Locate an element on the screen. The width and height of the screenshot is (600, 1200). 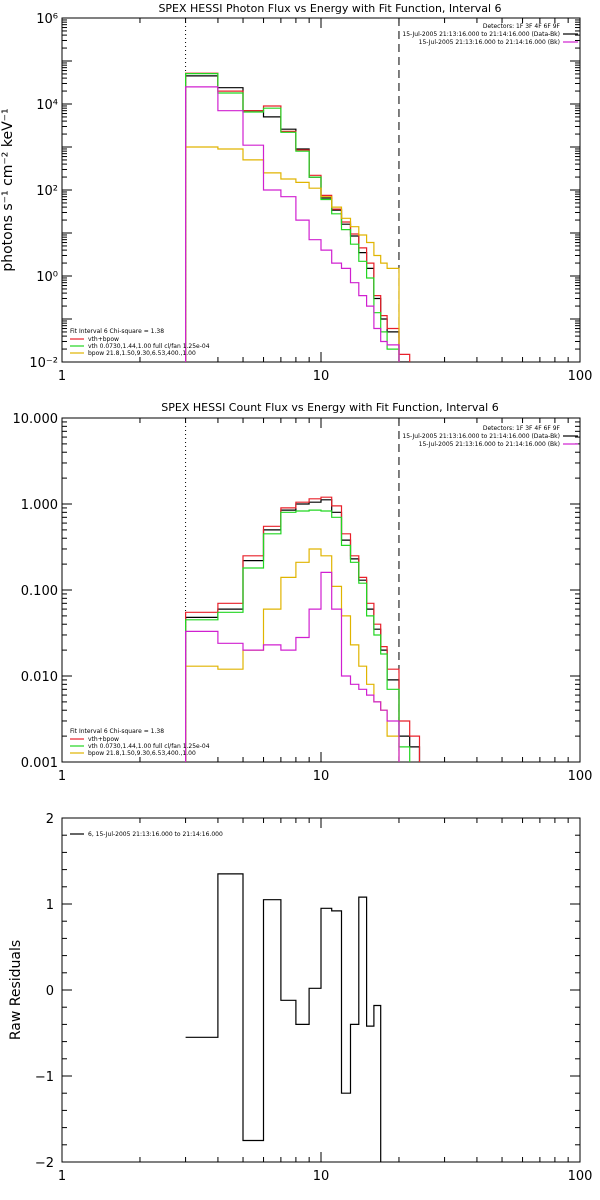
photon-flux-y-axis-label: photons s⁻¹ cm⁻² keV⁻¹ is located at coordinates (8, 189).